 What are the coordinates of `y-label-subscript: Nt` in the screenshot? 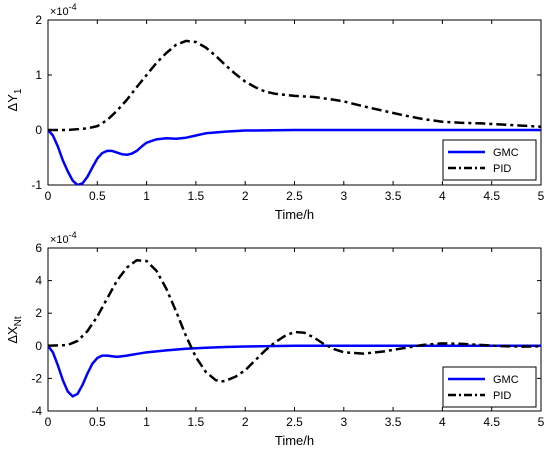 It's located at (18, 321).